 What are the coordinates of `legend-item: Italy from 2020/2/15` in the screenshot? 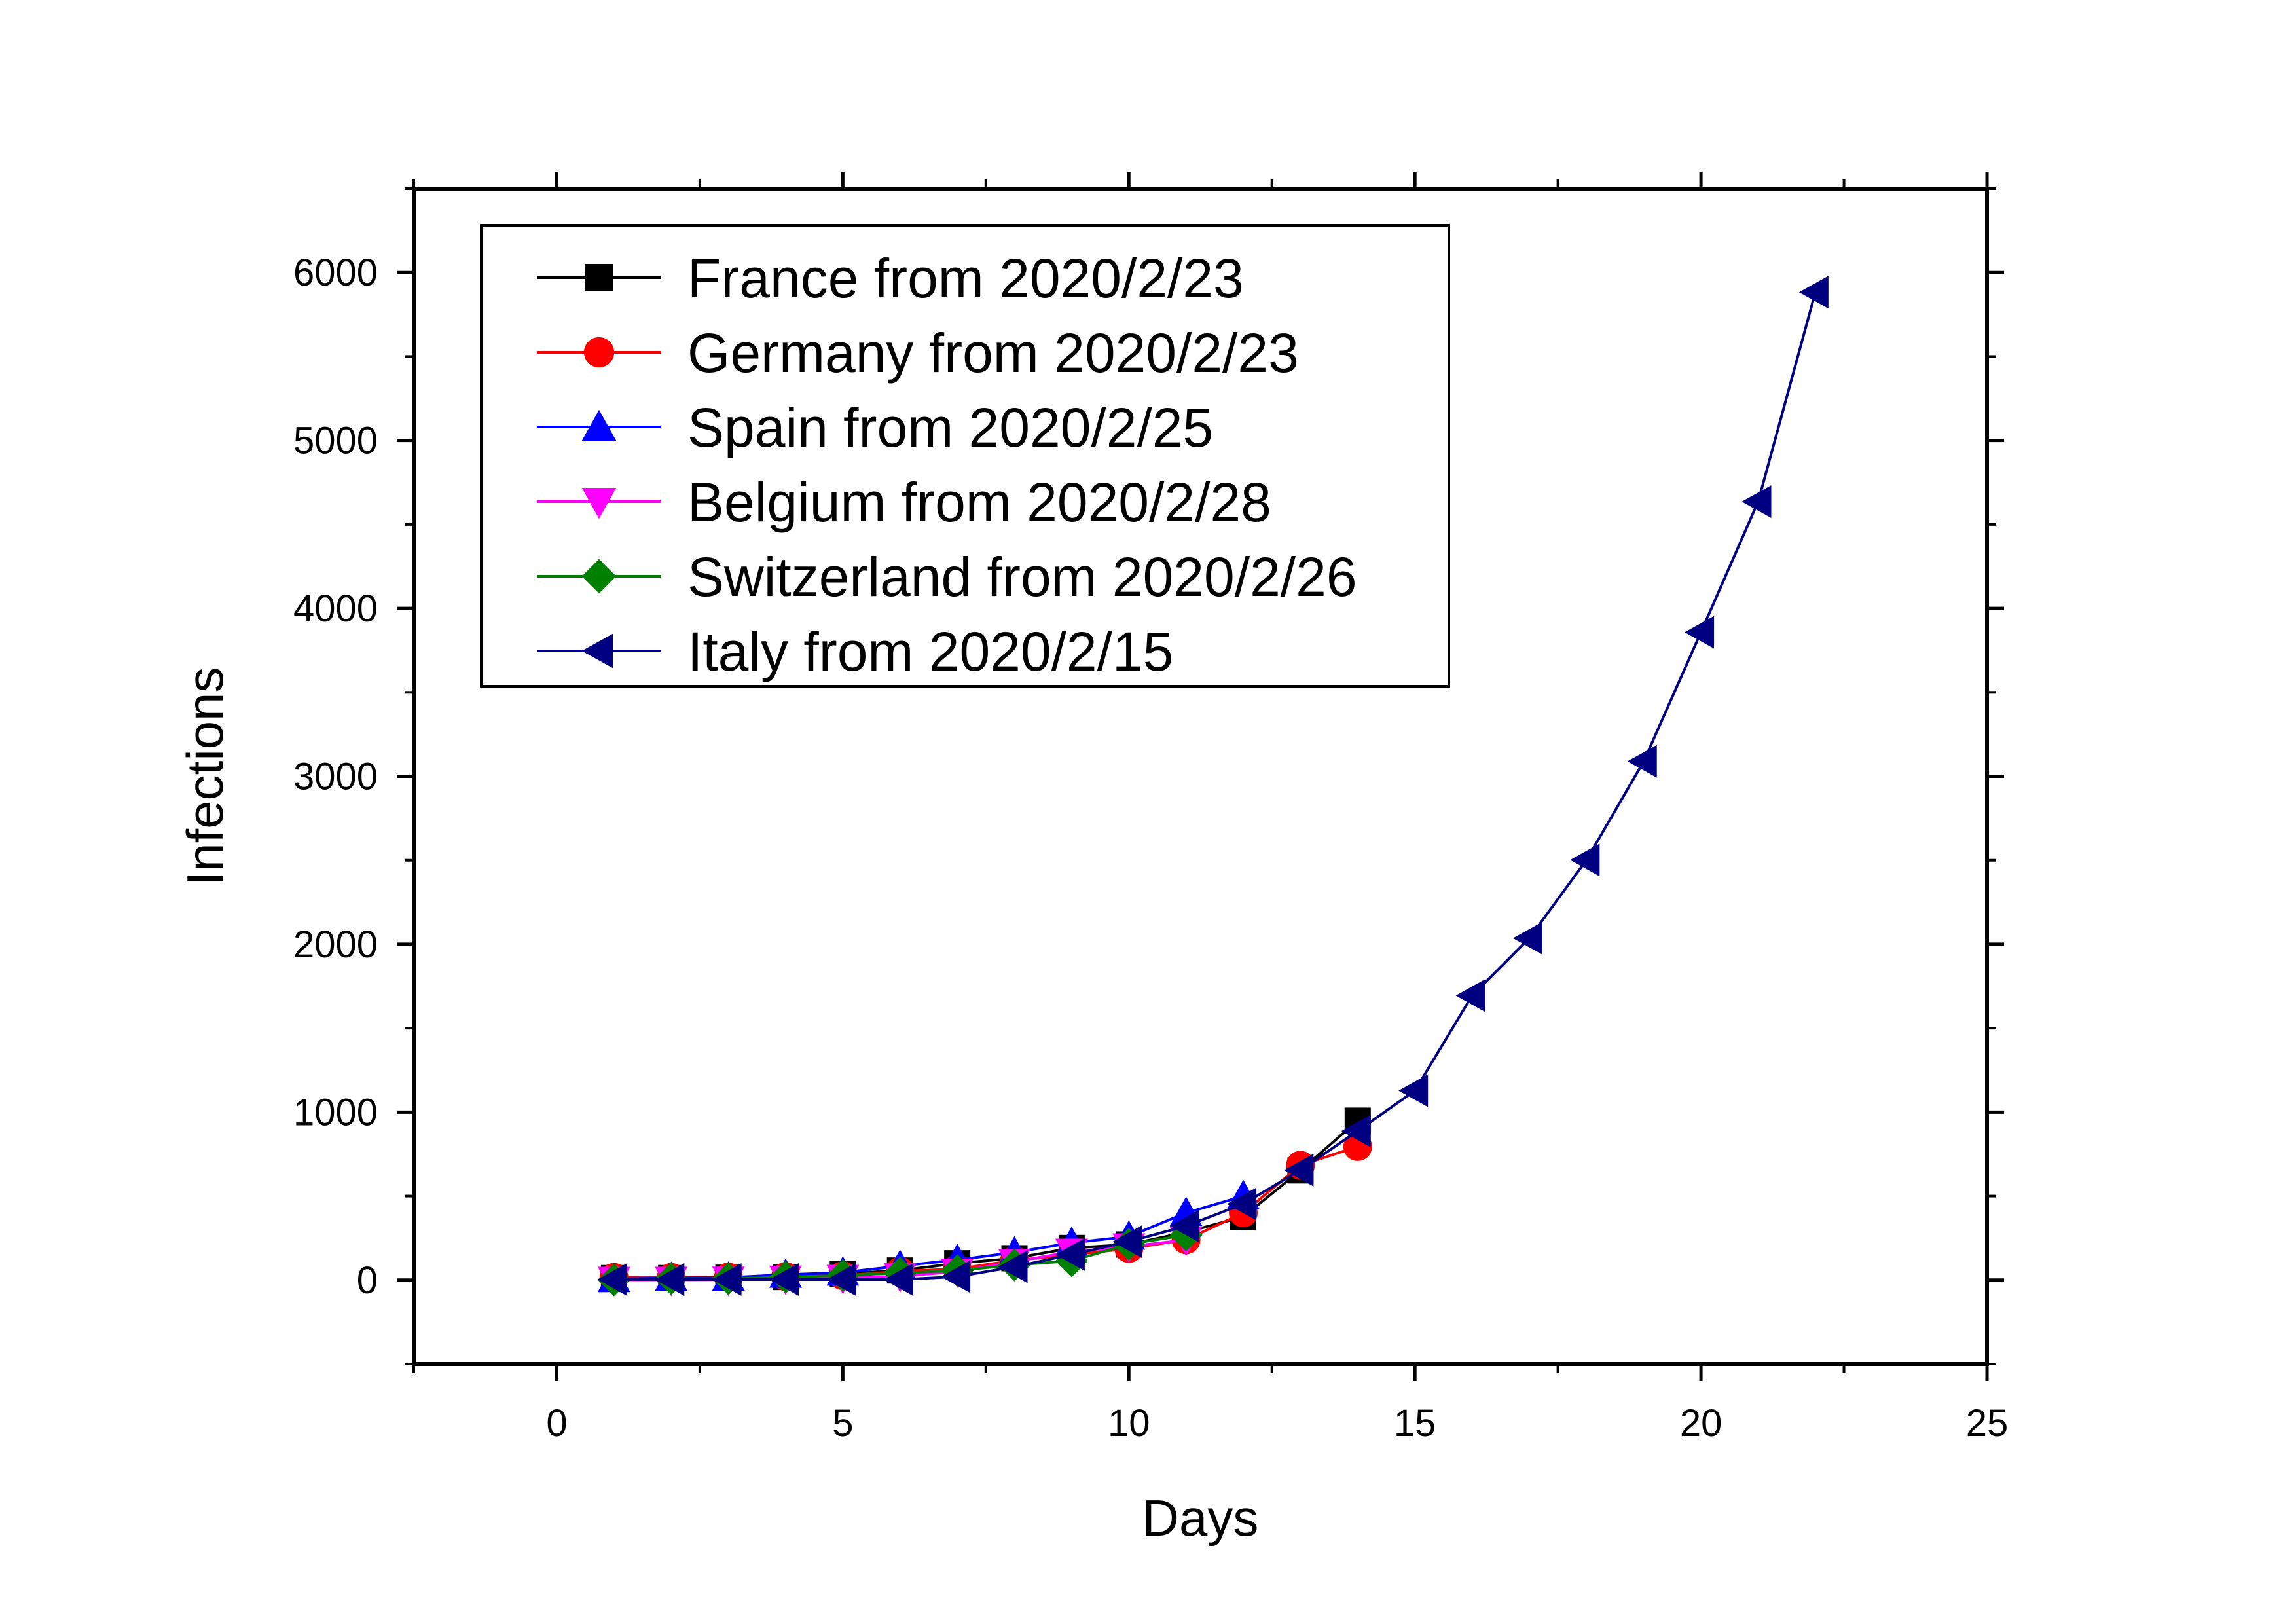 It's located at (855, 651).